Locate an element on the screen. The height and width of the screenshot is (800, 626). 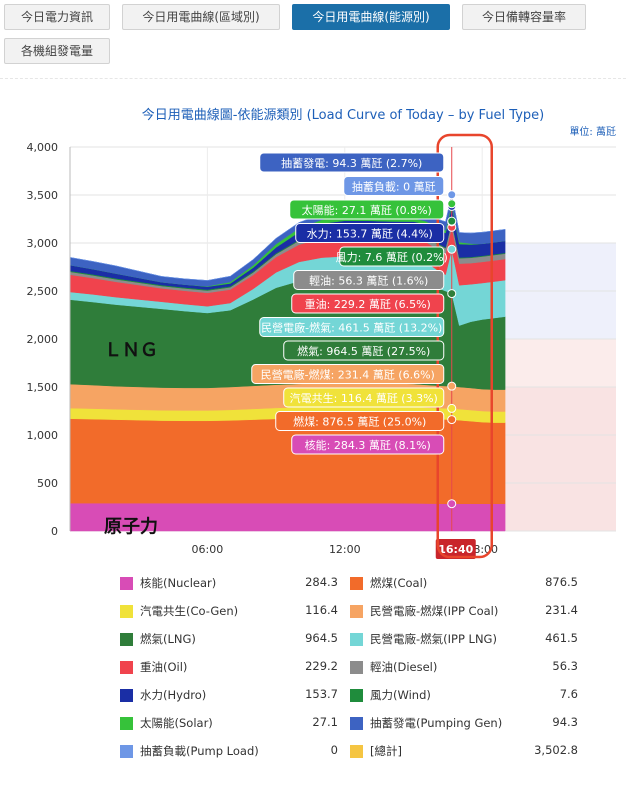
divider is located at coordinates (313, 78).